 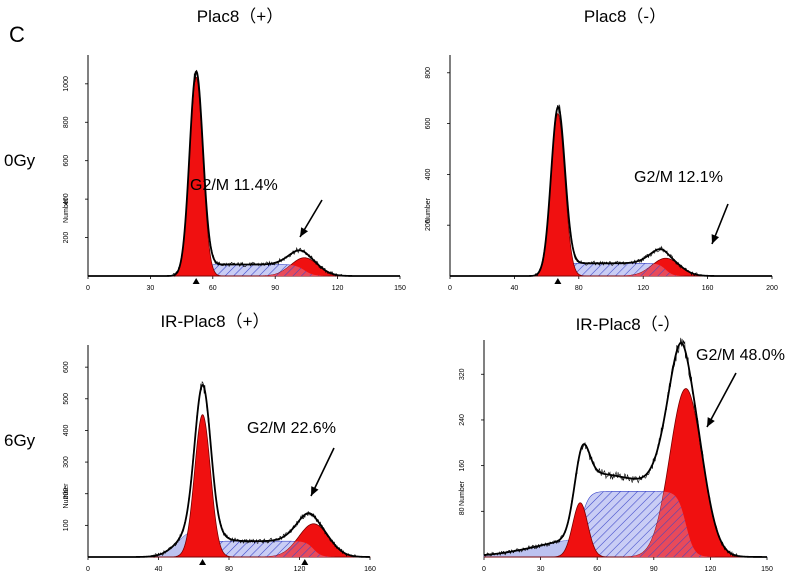 I want to click on chart-title: IR-Plac8（+）, so click(x=214, y=321).